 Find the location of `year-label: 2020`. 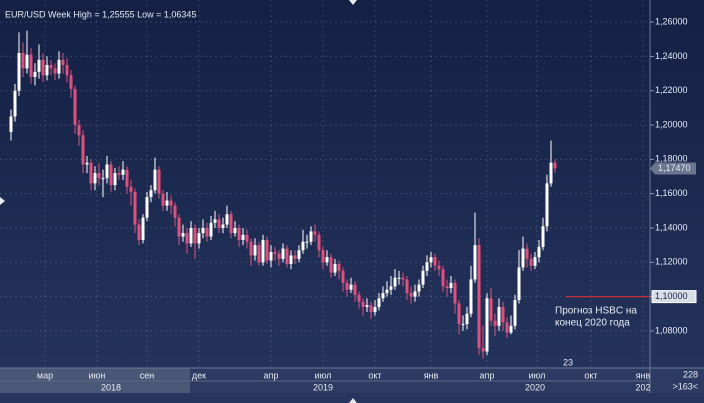

year-label: 2020 is located at coordinates (535, 387).